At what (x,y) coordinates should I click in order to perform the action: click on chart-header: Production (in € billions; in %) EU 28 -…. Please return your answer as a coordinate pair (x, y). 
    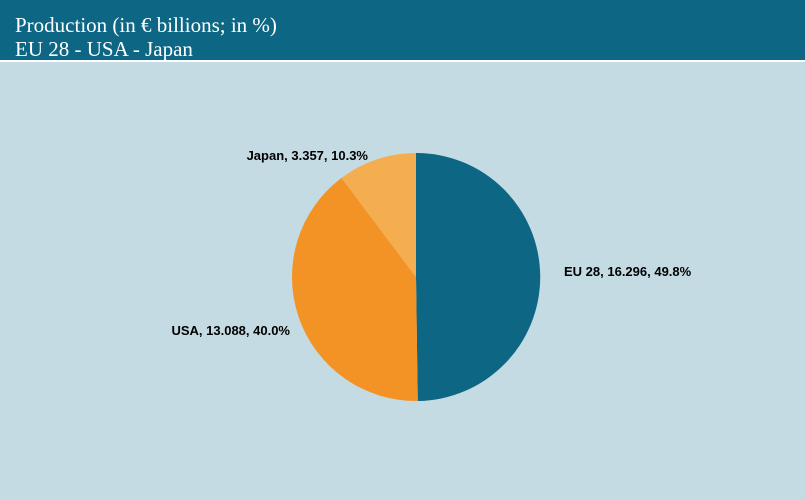
    Looking at the image, I should click on (402, 31).